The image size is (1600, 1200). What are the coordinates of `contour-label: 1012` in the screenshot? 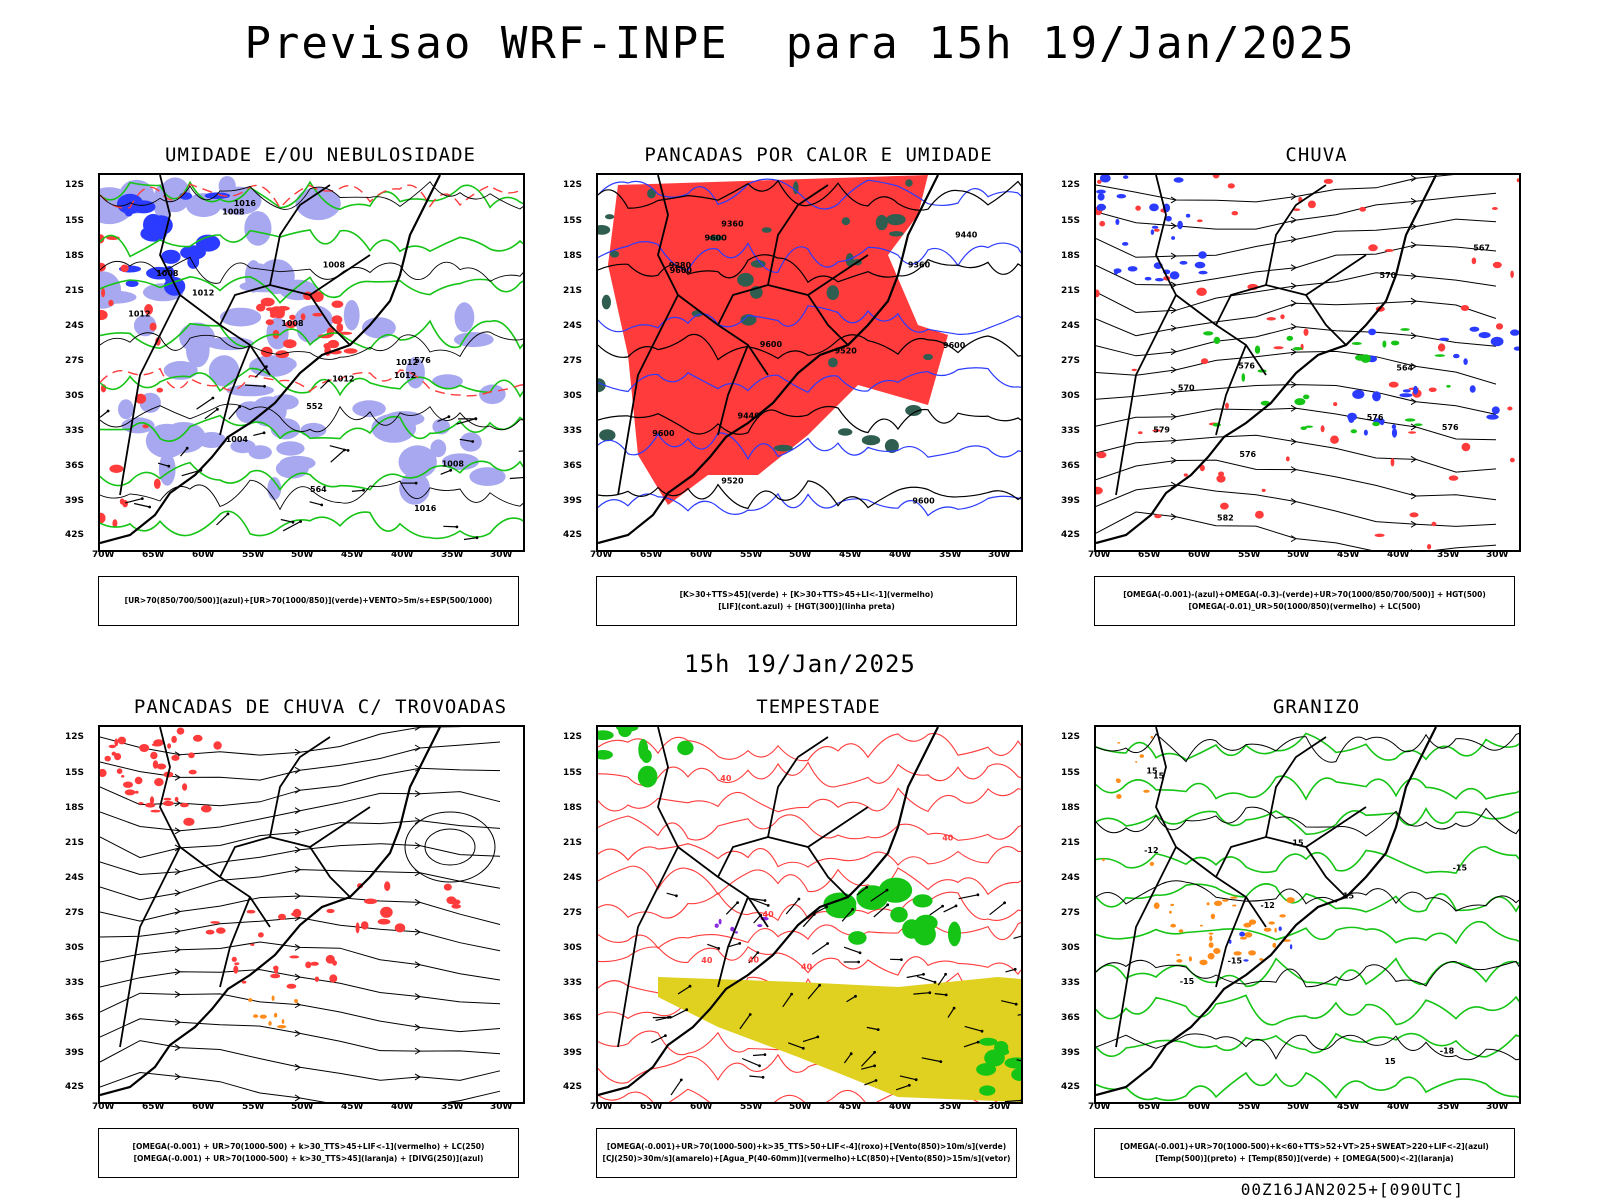 It's located at (203, 293).